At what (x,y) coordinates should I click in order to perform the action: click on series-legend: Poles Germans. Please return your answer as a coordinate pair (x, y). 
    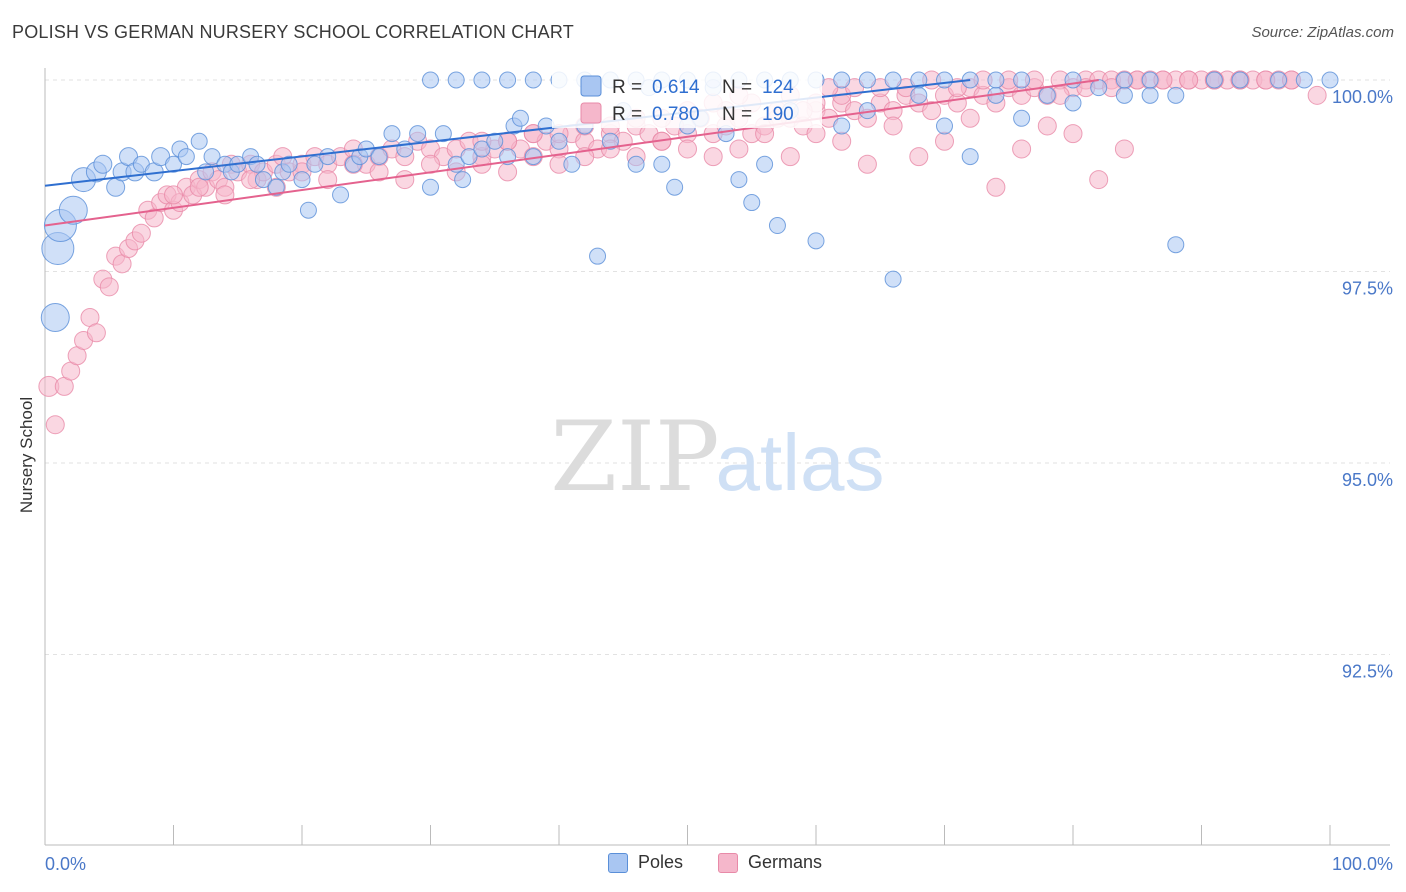
    Looking at the image, I should click on (703, 865).